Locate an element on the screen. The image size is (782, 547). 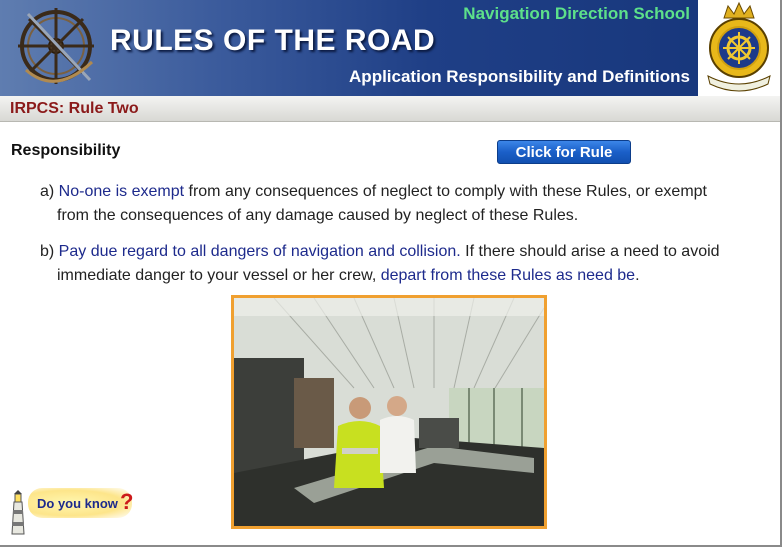
did-you-know-button: Do you know ? is located at coordinates (71, 512).